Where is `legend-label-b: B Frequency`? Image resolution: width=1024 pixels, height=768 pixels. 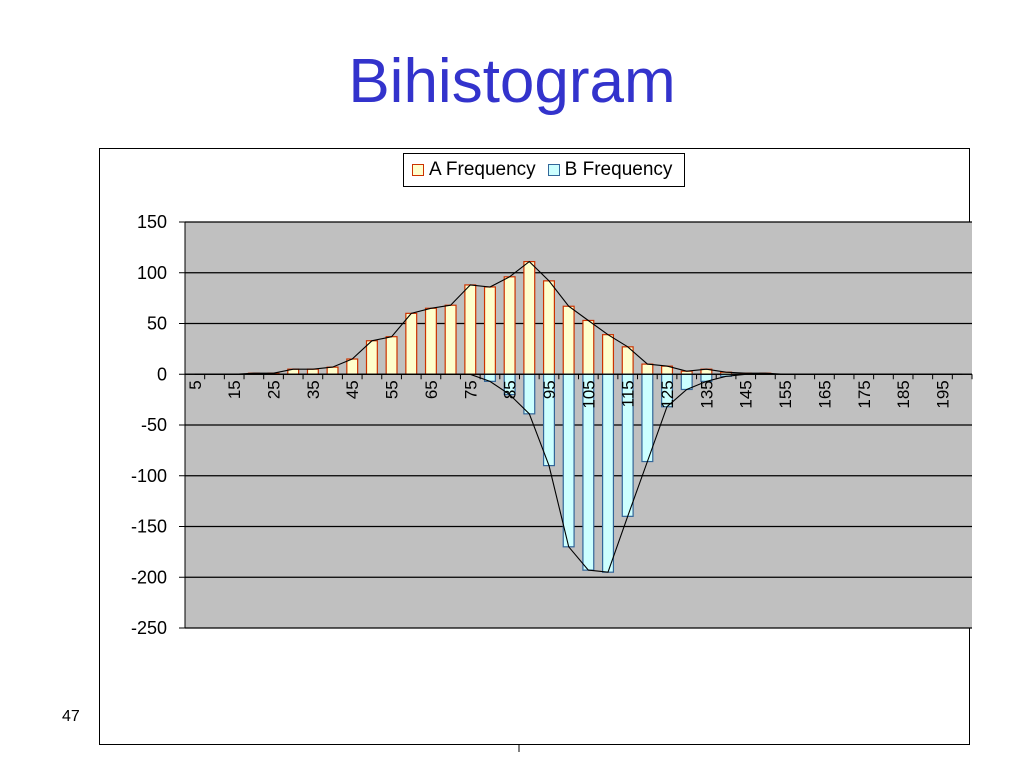
legend-label-b: B Frequency is located at coordinates (618, 169).